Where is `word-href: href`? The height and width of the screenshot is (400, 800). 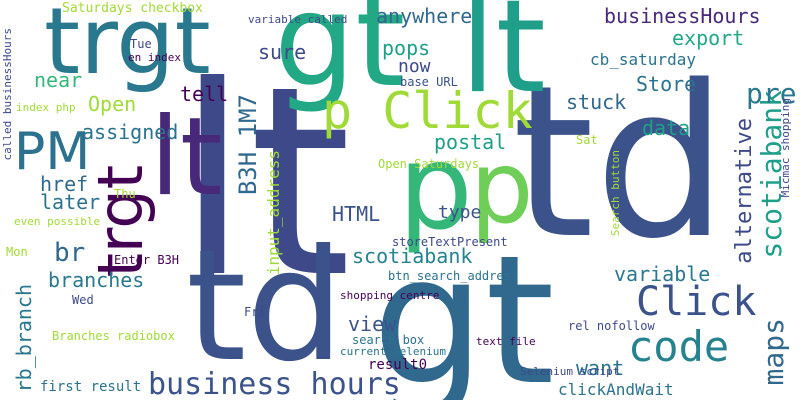
word-href: href is located at coordinates (64, 184).